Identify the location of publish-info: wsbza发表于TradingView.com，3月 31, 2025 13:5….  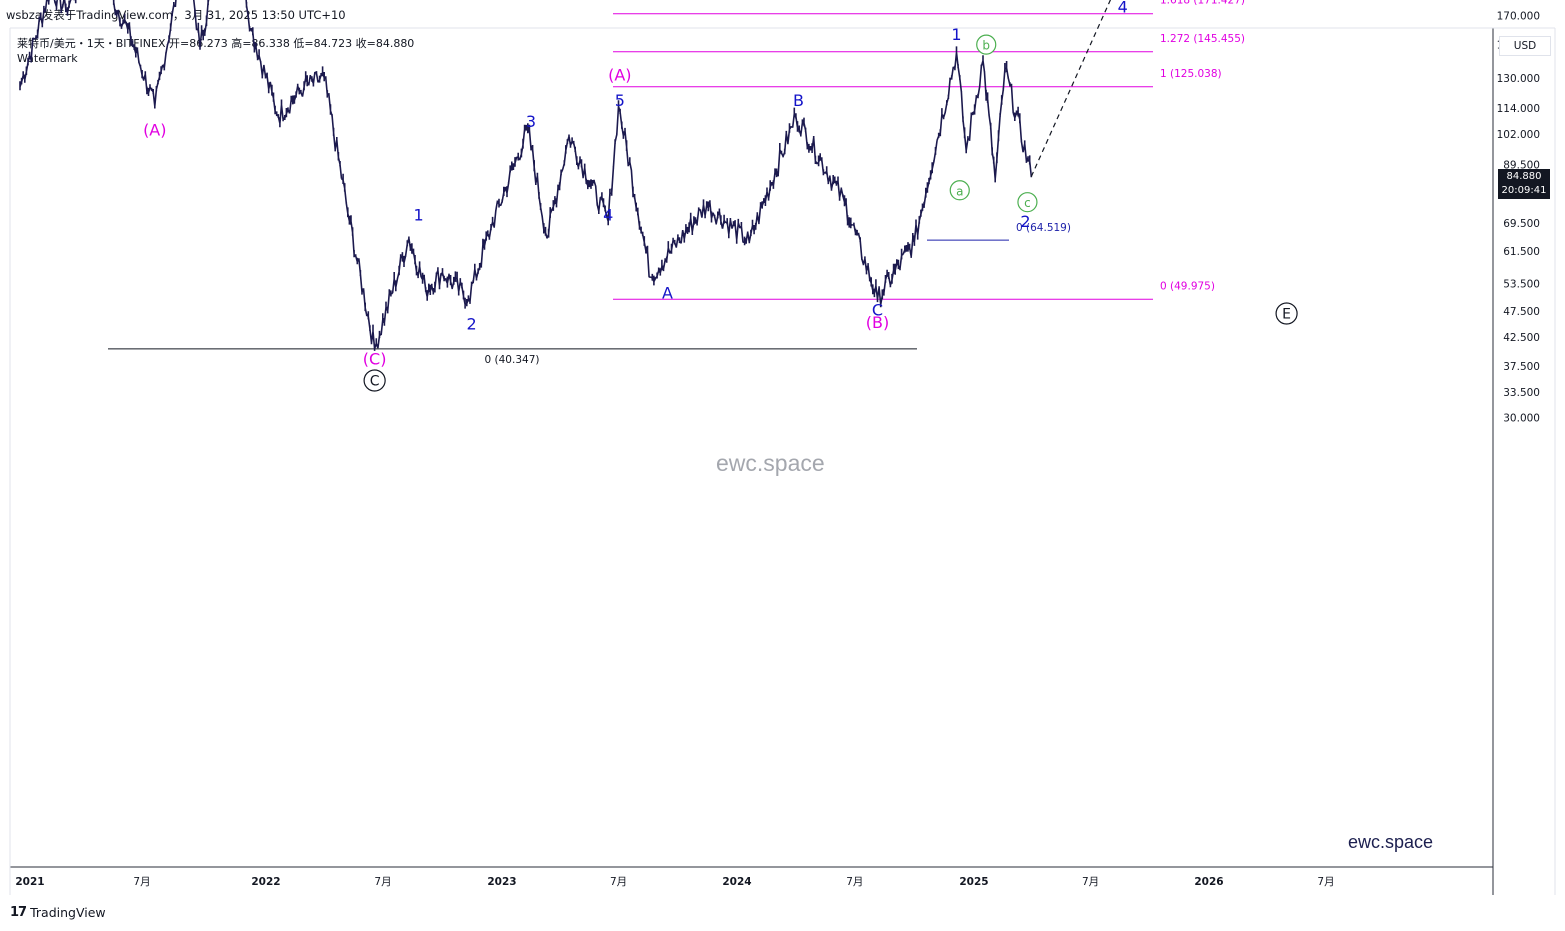
(176, 15).